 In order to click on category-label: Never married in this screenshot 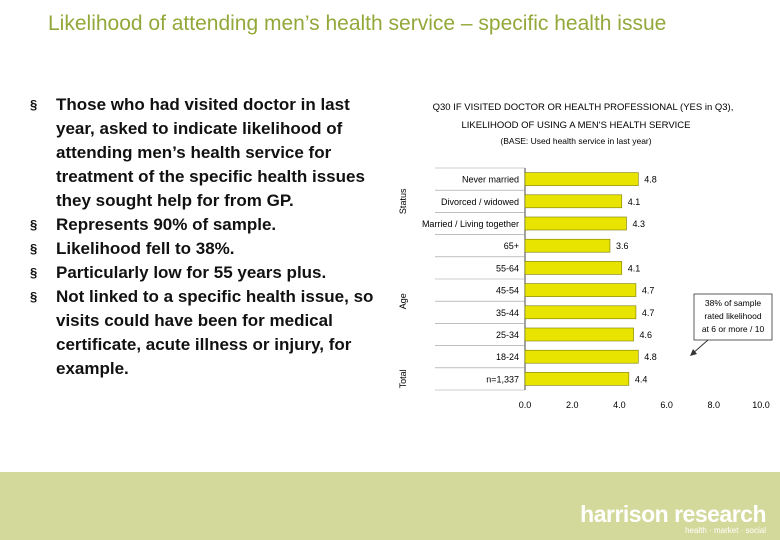, I will do `click(490, 180)`.